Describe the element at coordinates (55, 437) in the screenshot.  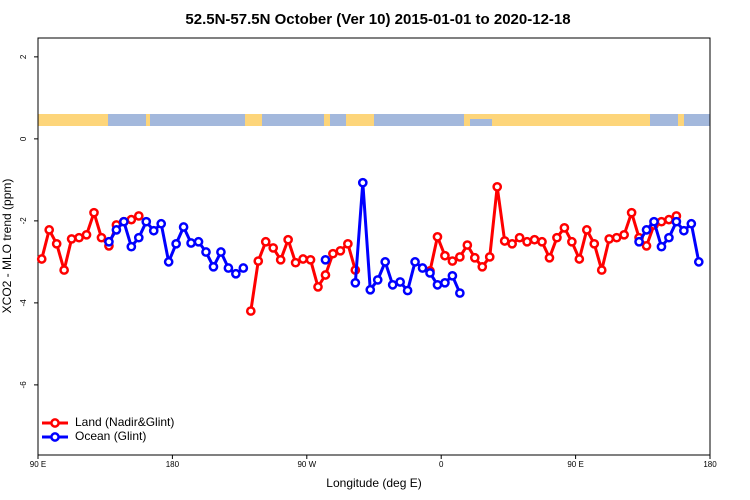
I see `legend-marker` at that location.